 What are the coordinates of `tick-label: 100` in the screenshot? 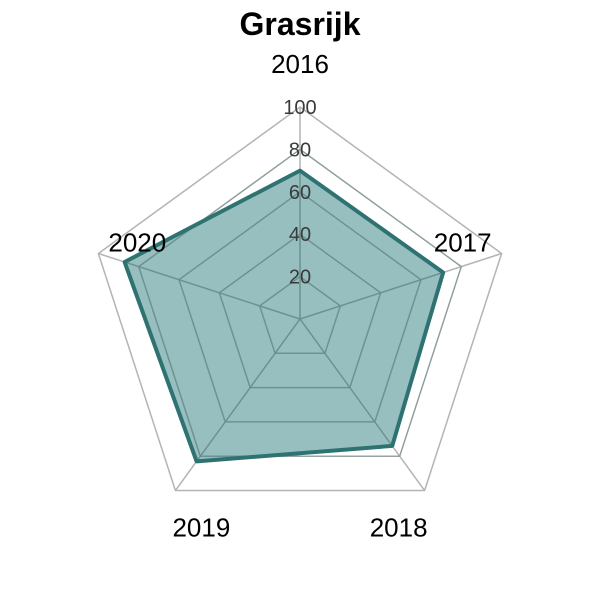 It's located at (299, 108).